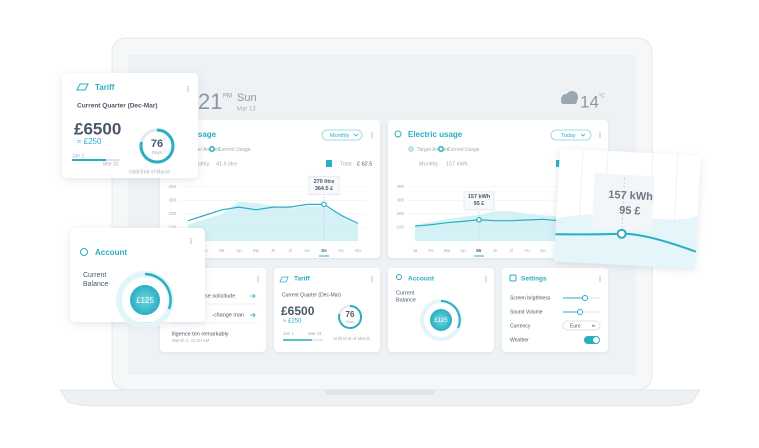 This screenshot has width=759, height=448. Describe the element at coordinates (228, 315) in the screenshot. I see `message: -change man` at that location.